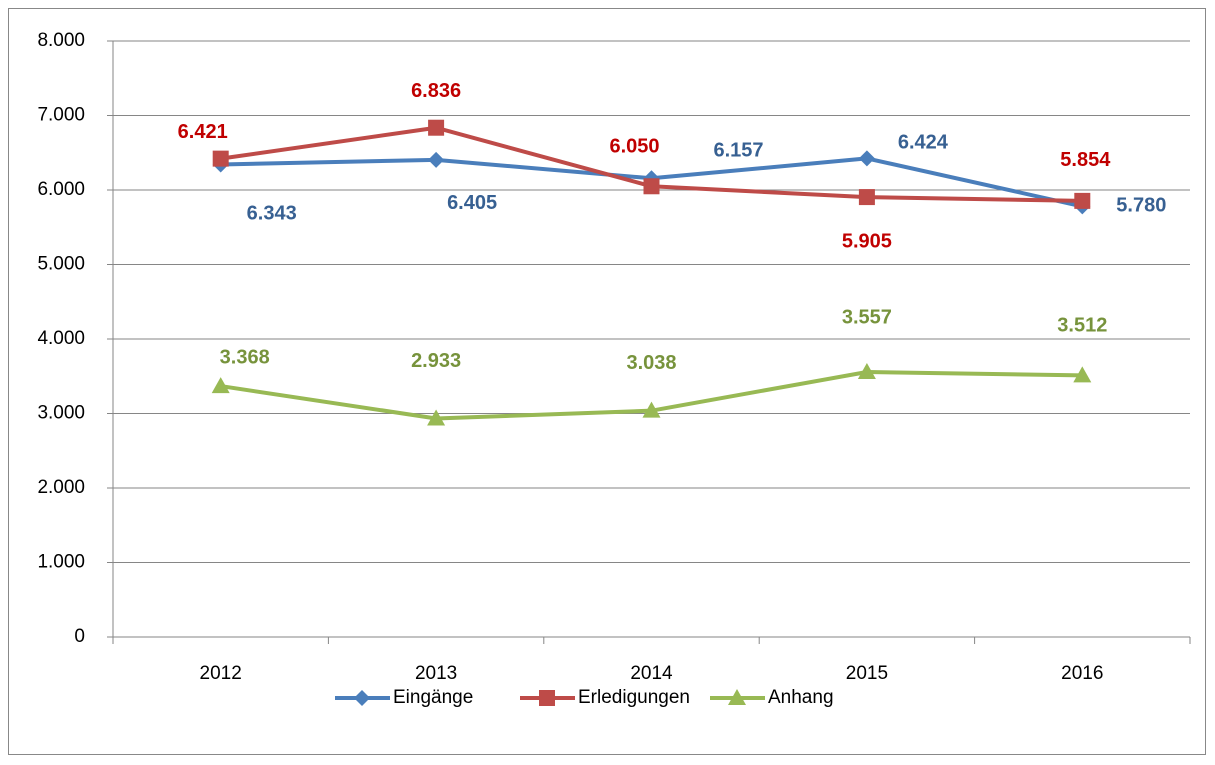 This screenshot has width=1215, height=765. Describe the element at coordinates (1082, 326) in the screenshot. I see `data-label: 3.512` at that location.